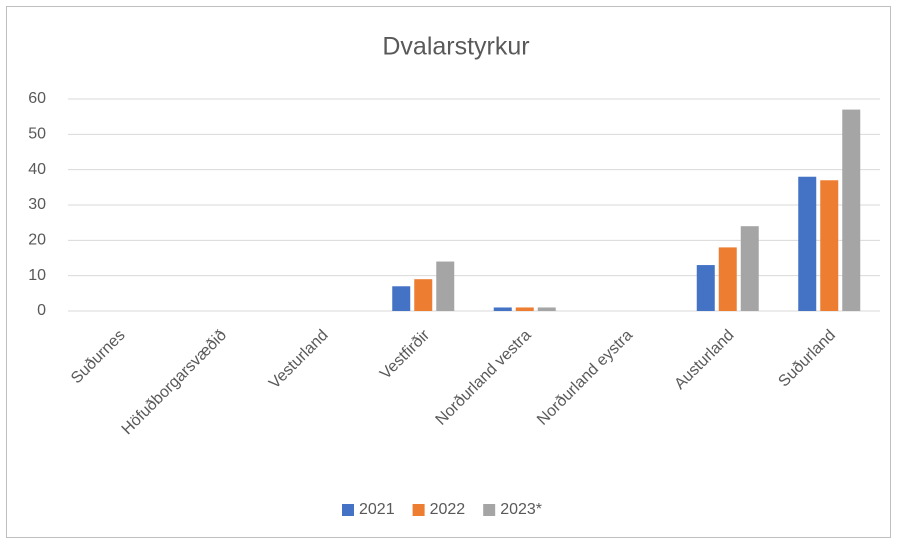 The width and height of the screenshot is (897, 544). I want to click on y-tick-label: 0, so click(41, 310).